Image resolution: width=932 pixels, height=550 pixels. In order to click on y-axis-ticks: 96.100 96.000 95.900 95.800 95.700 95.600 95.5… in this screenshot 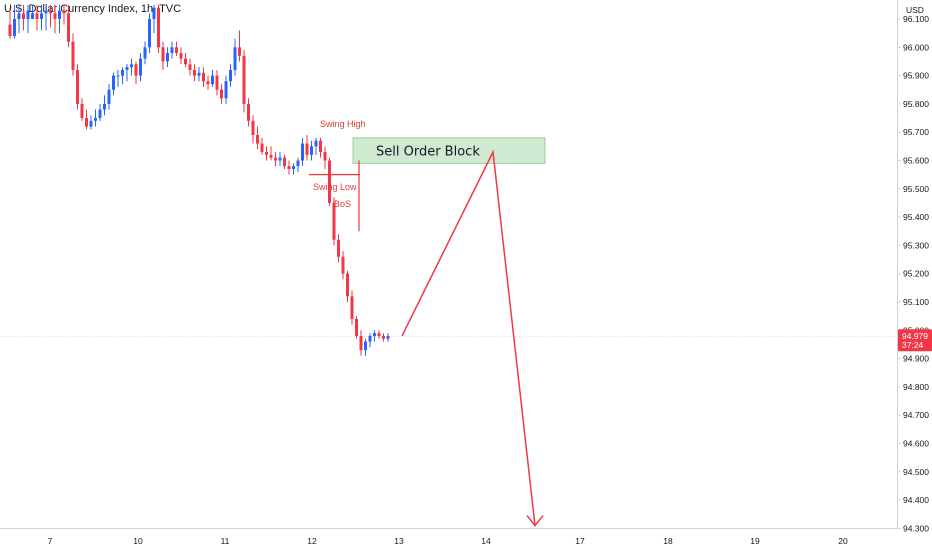, I will do `click(913, 273)`.